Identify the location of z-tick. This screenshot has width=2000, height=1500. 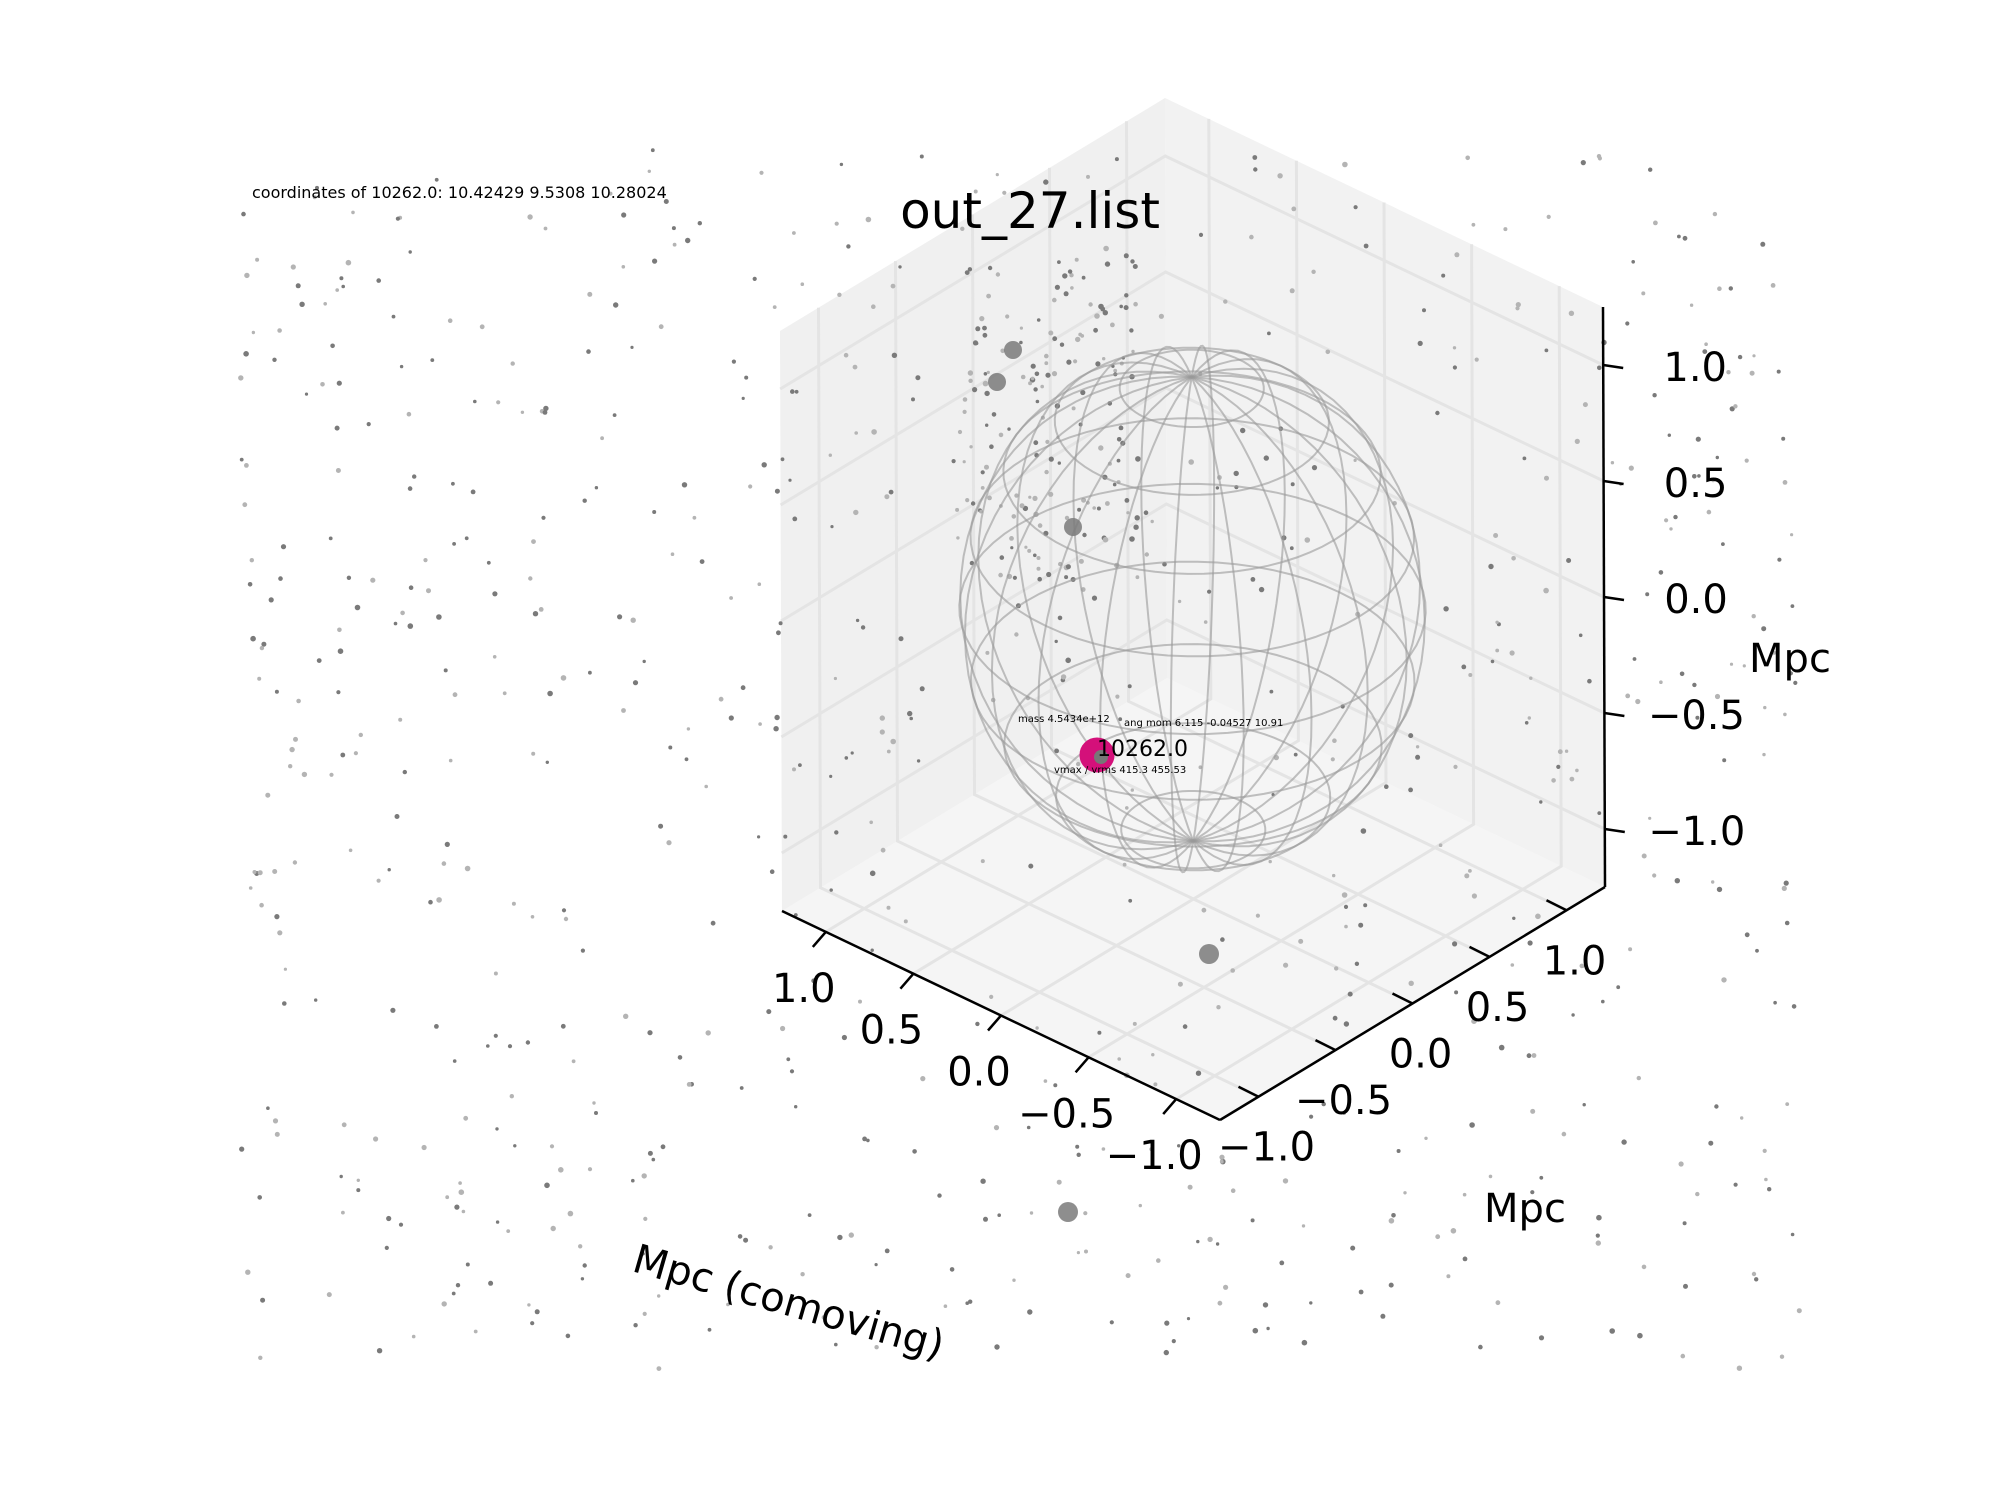
(1614, 714).